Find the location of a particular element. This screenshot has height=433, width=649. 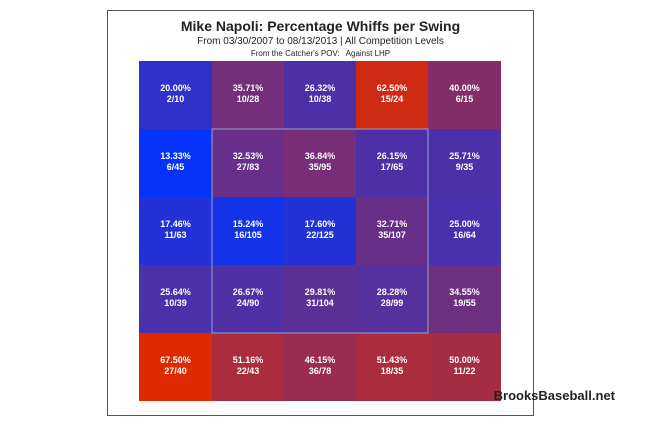

heatmap-cell-r5-c3: 46.15%36/78 is located at coordinates (320, 367).